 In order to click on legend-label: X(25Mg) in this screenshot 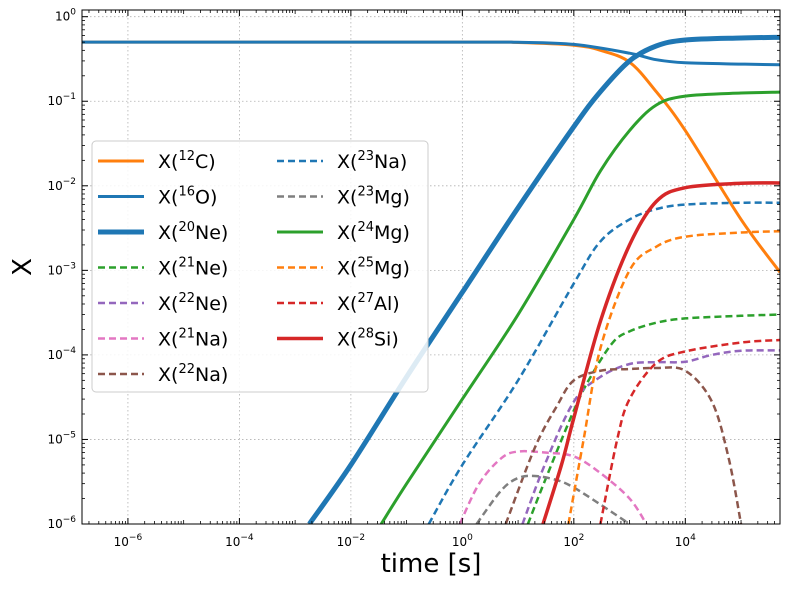, I will do `click(373, 268)`.